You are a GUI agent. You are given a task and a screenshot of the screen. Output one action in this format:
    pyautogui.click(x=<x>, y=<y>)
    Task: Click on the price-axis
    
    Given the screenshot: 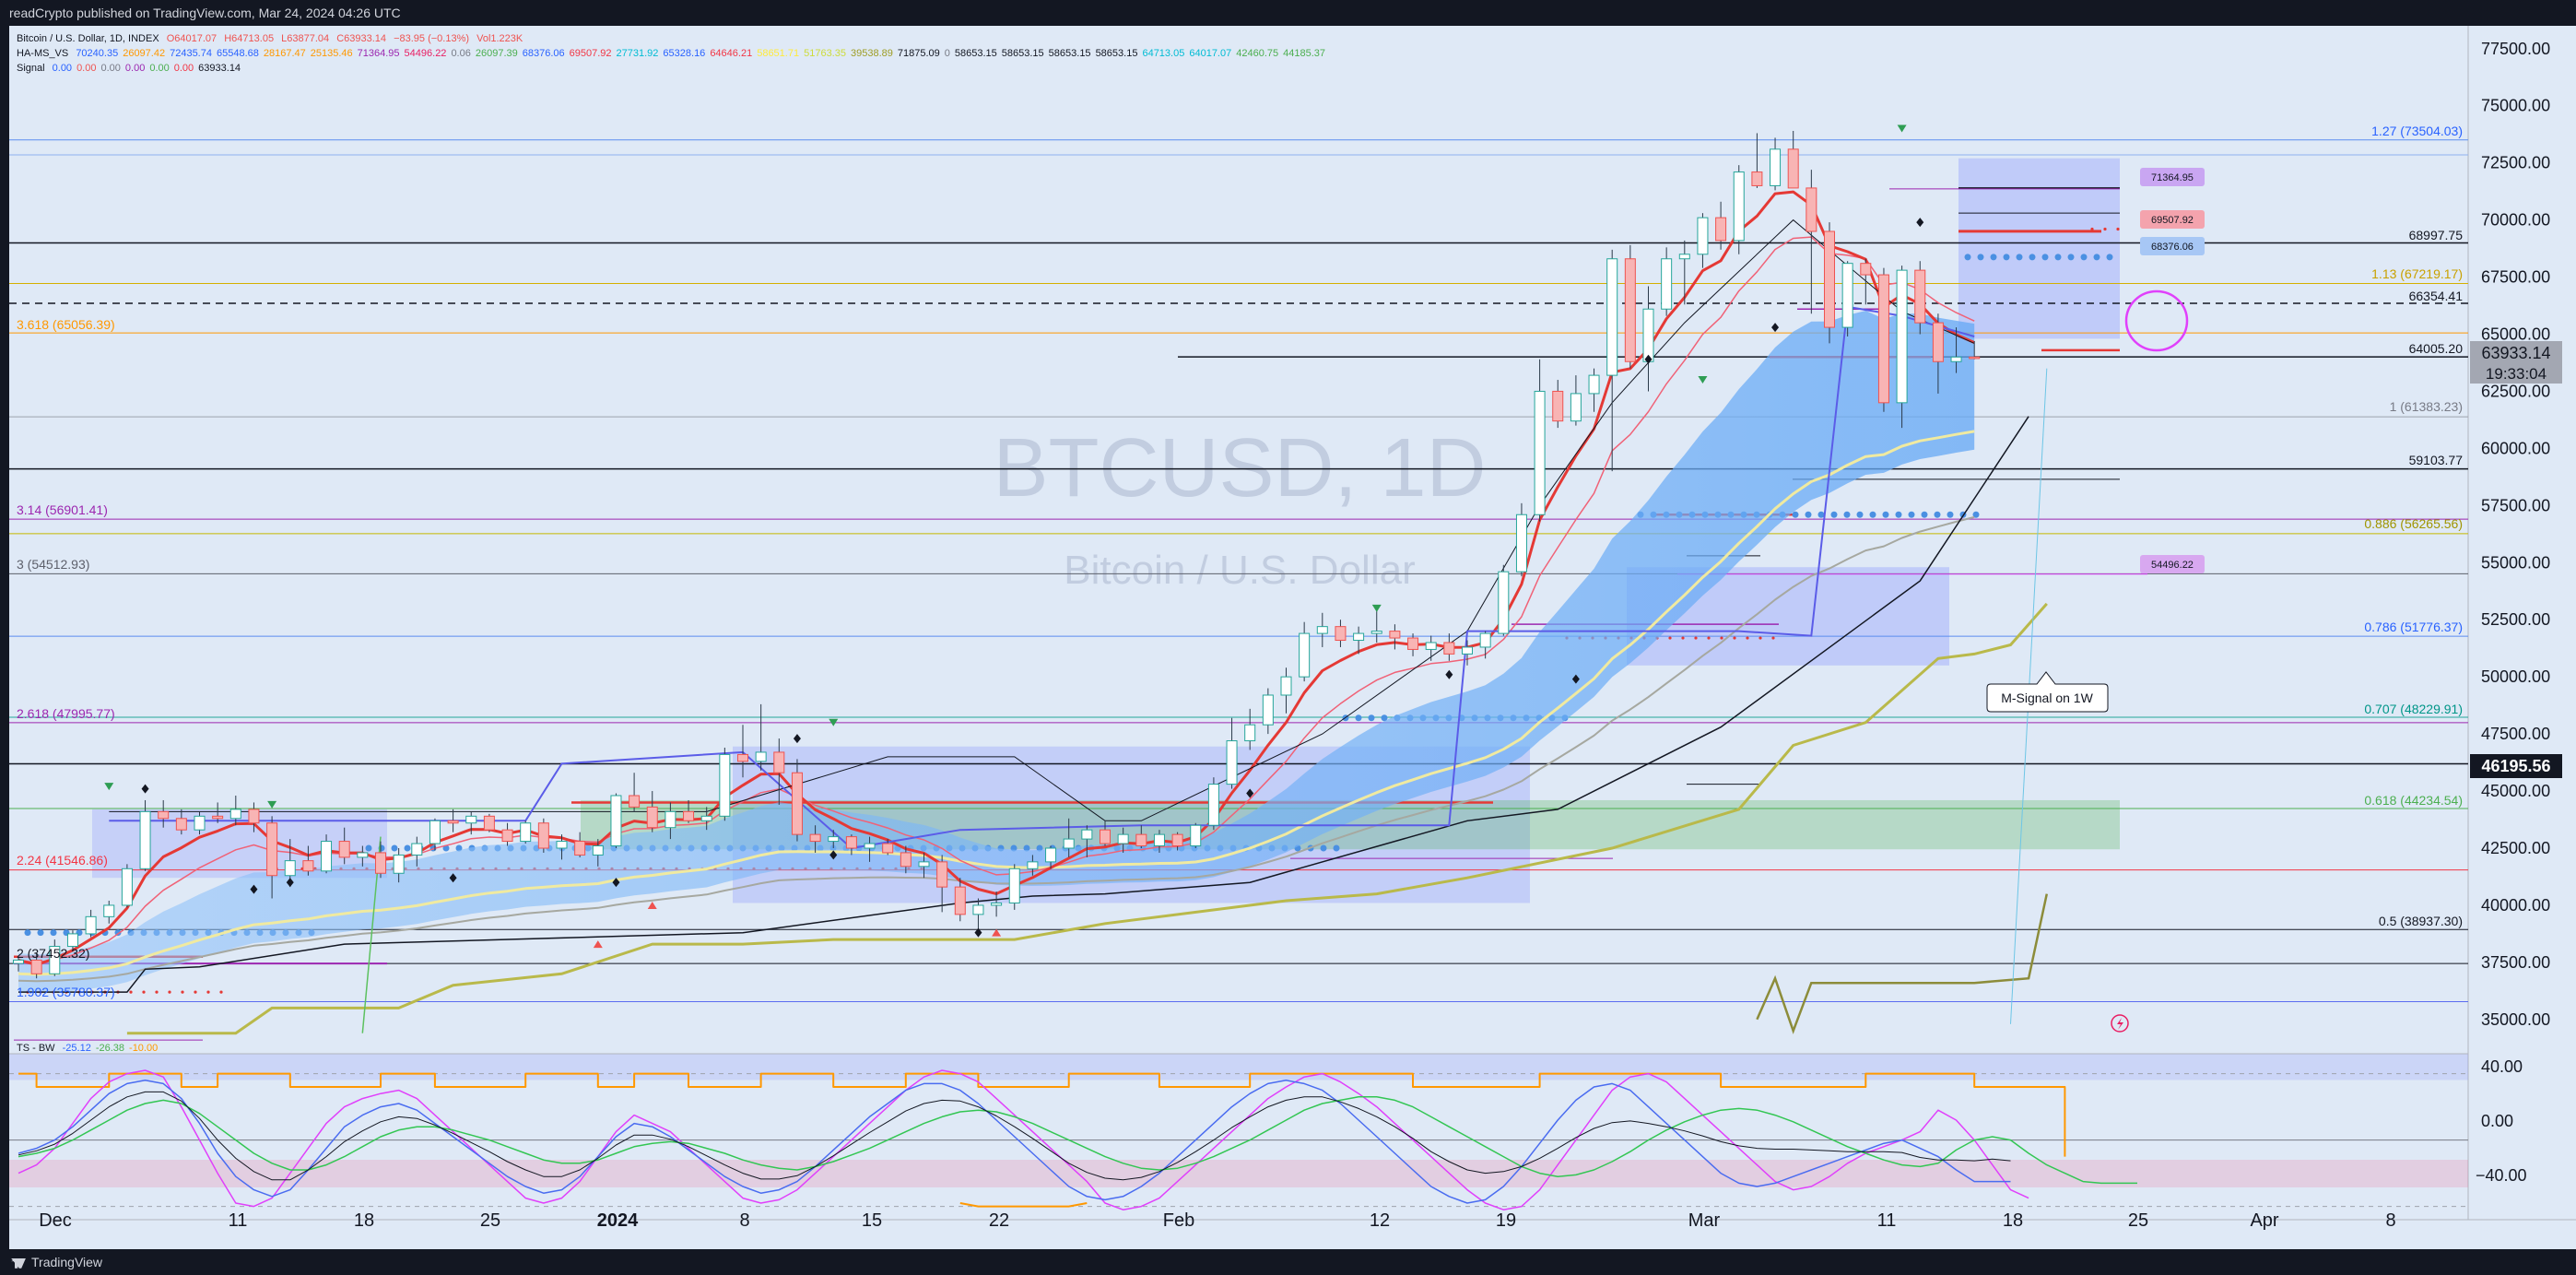 What is the action you would take?
    pyautogui.click(x=2522, y=637)
    